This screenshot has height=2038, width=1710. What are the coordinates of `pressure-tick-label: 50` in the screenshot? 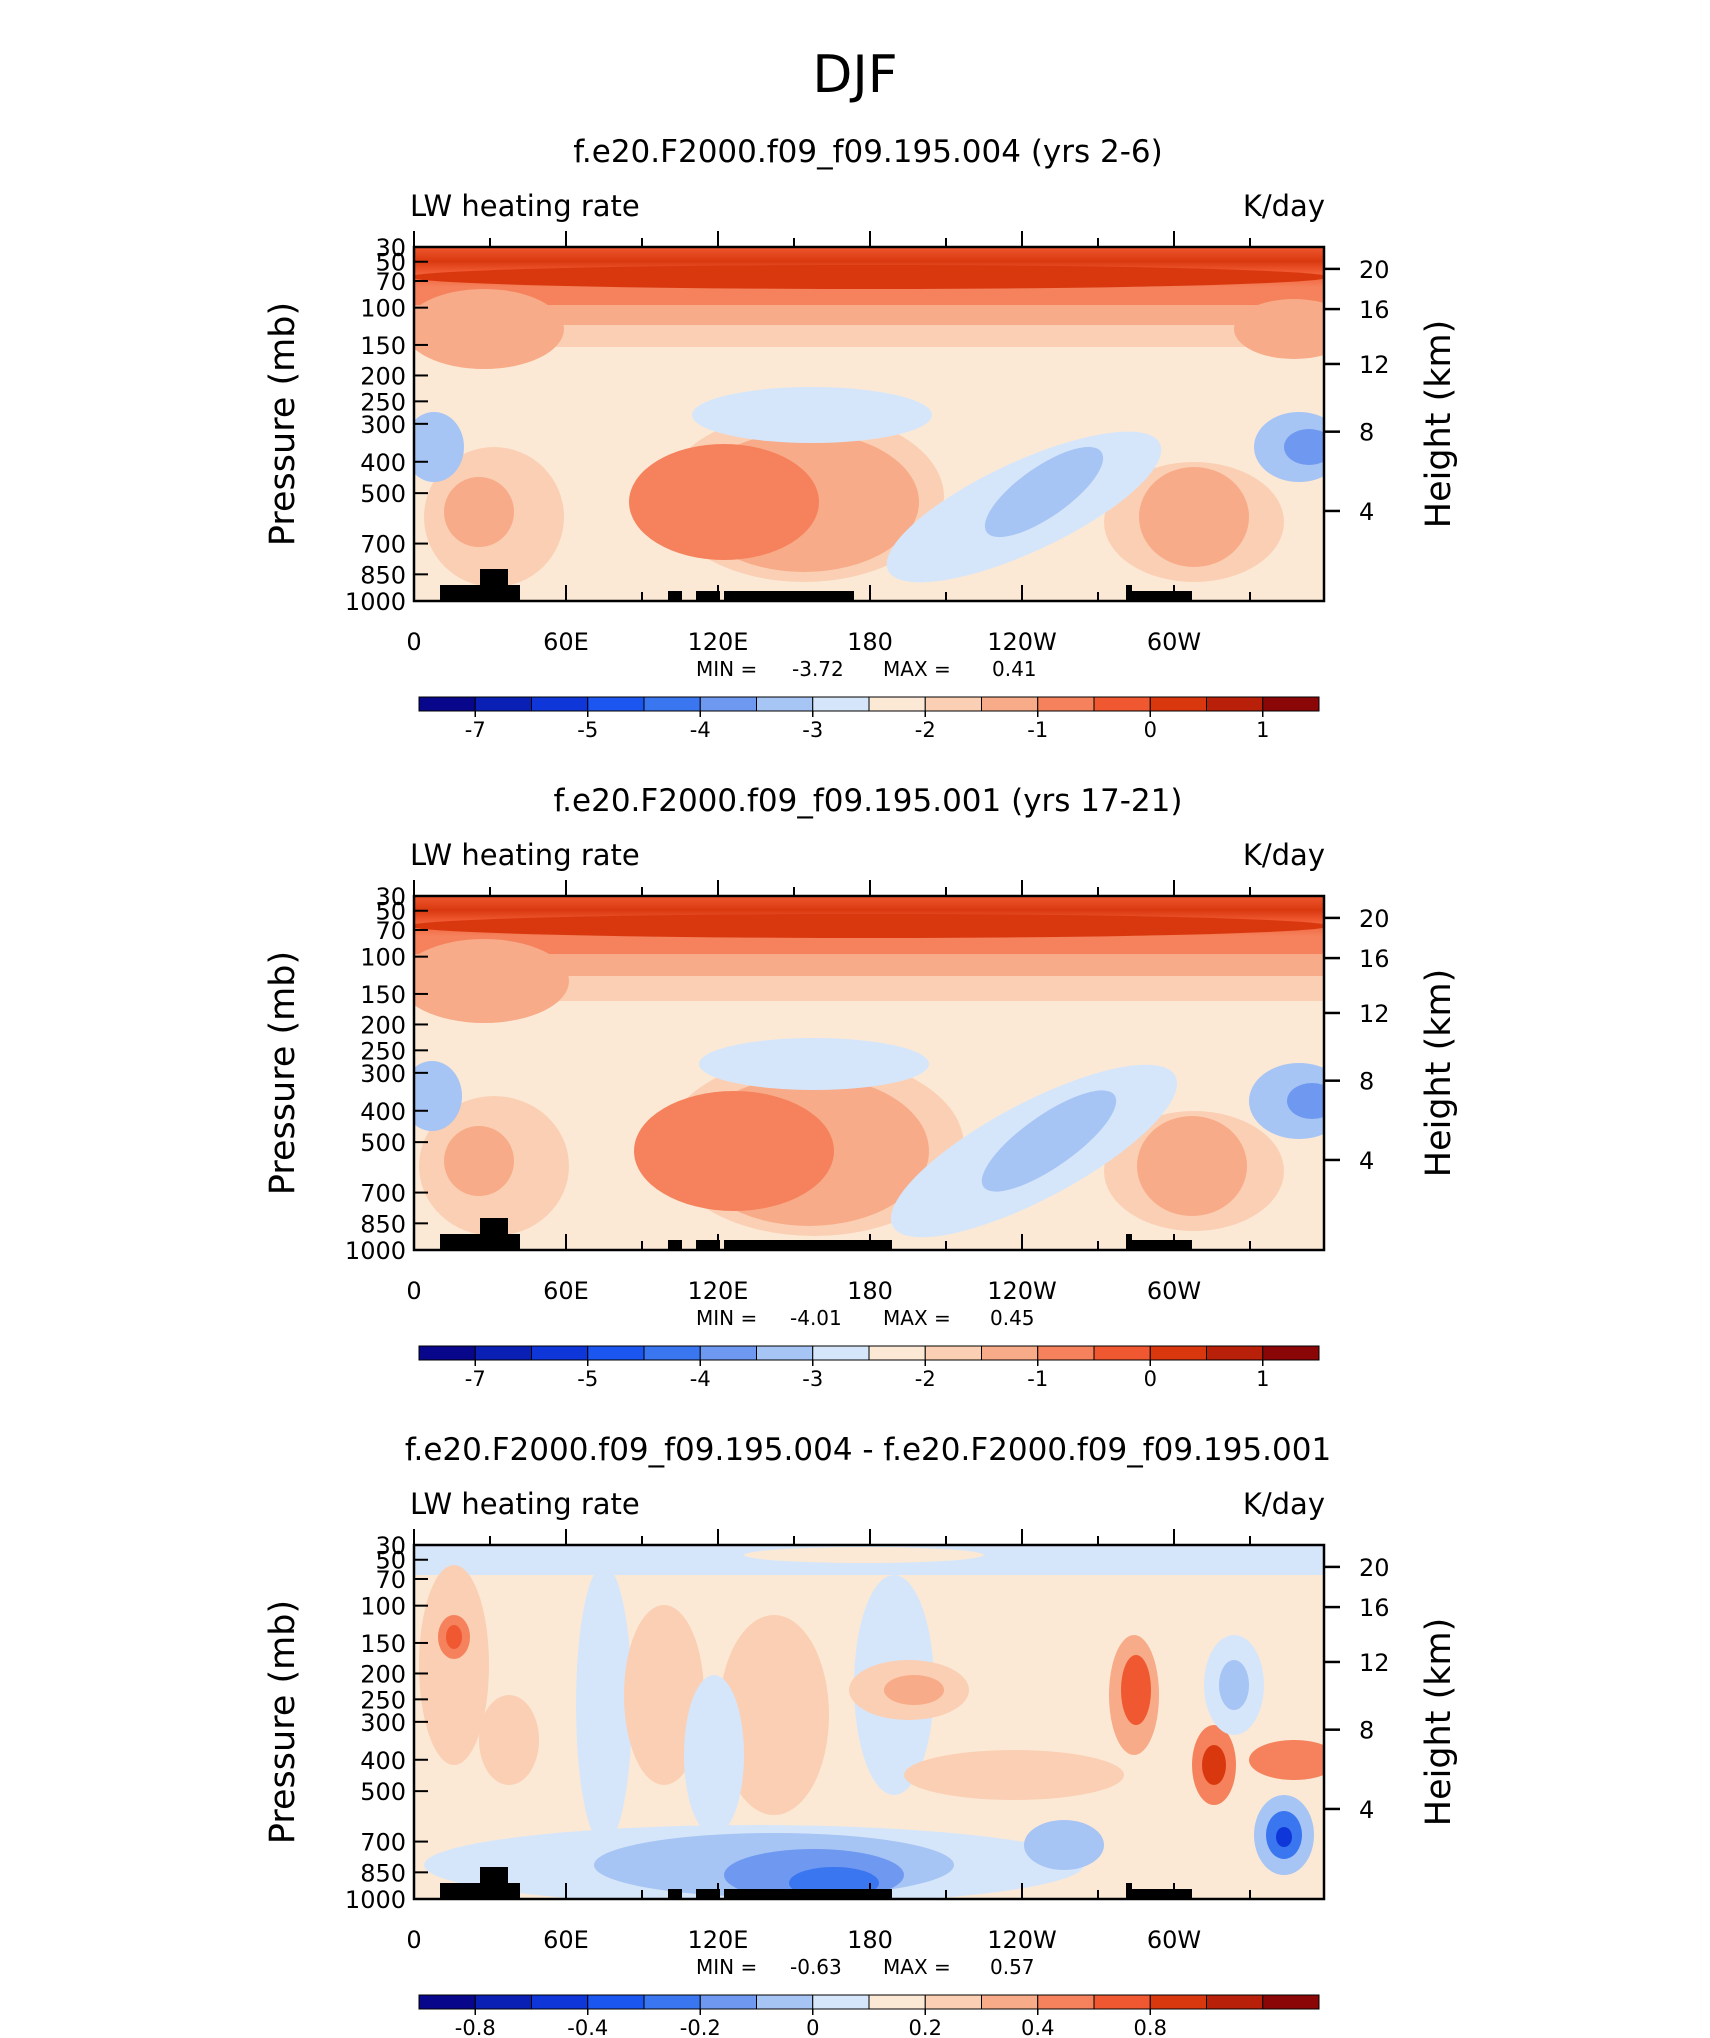 It's located at (390, 1561).